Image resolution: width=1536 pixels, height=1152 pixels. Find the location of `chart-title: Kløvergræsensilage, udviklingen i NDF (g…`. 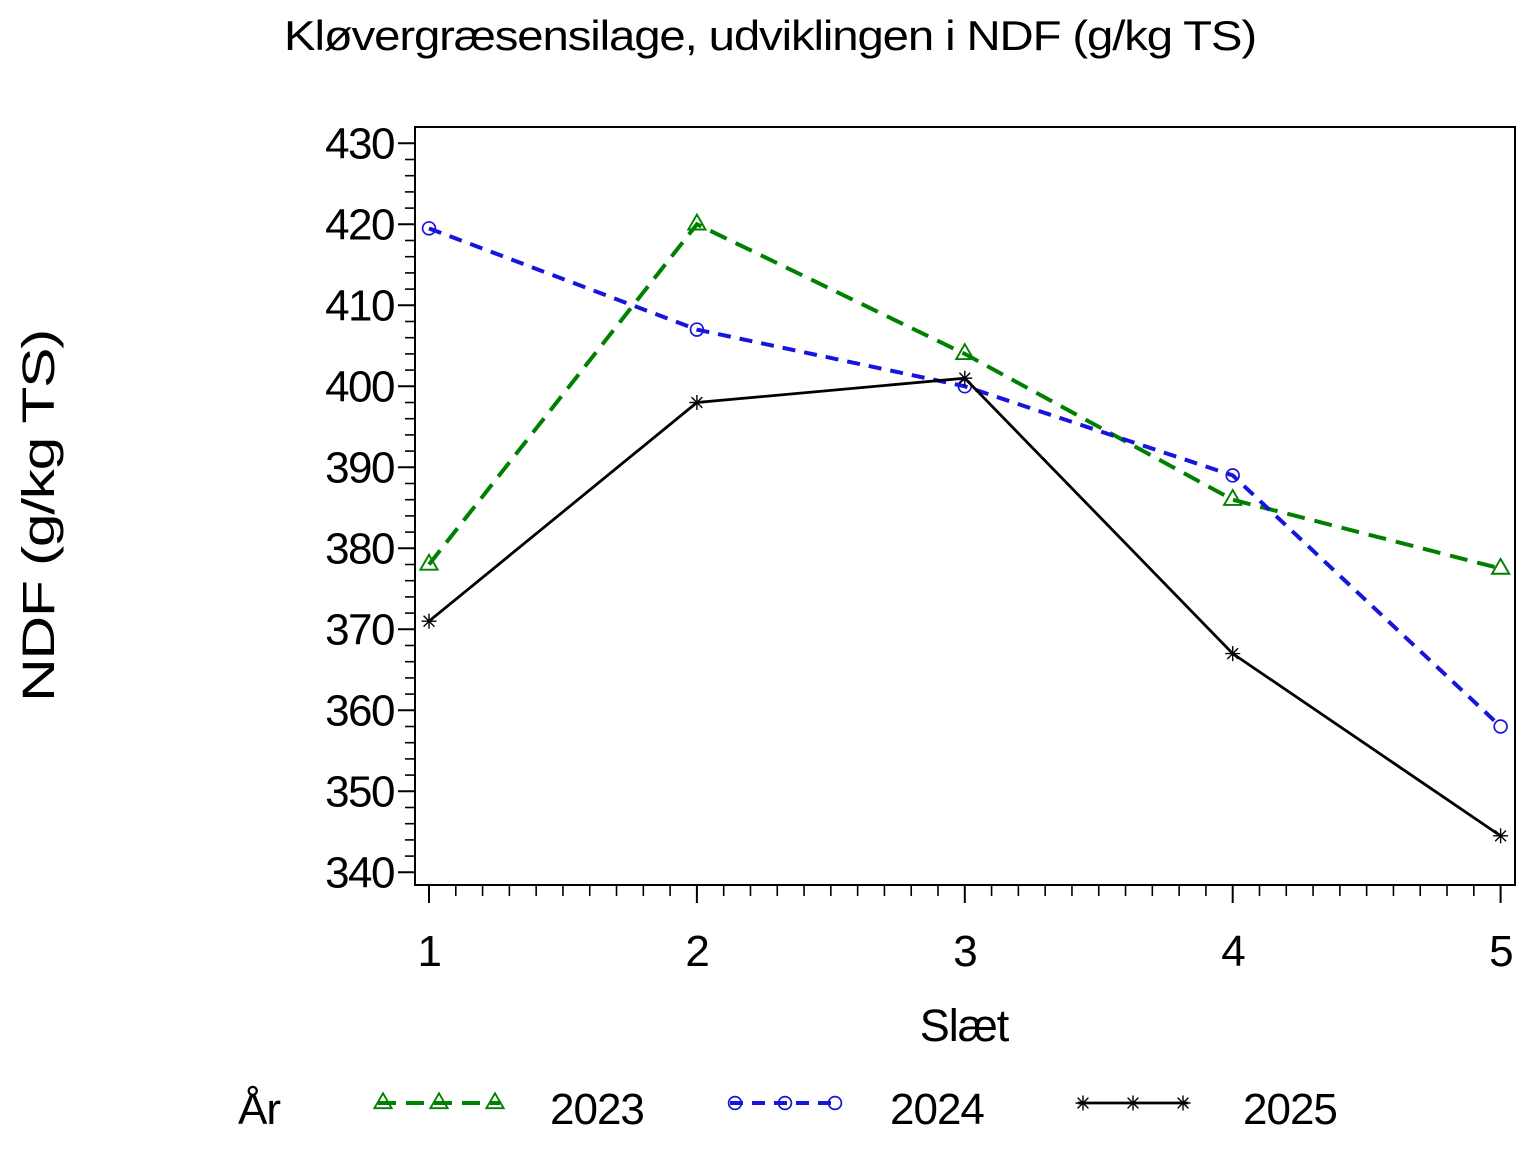

chart-title: Kløvergræsensilage, udviklingen i NDF (g… is located at coordinates (770, 35).